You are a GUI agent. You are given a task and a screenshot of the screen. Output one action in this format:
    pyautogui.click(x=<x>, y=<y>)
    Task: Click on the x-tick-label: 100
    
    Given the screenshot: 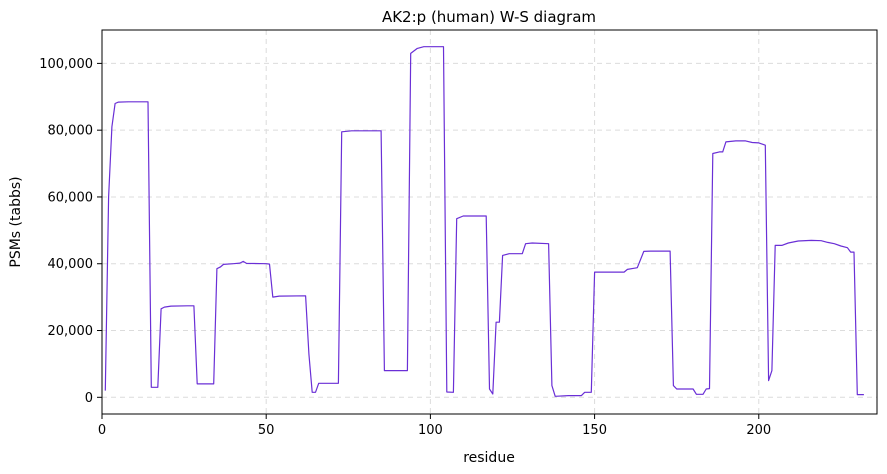 What is the action you would take?
    pyautogui.click(x=430, y=430)
    